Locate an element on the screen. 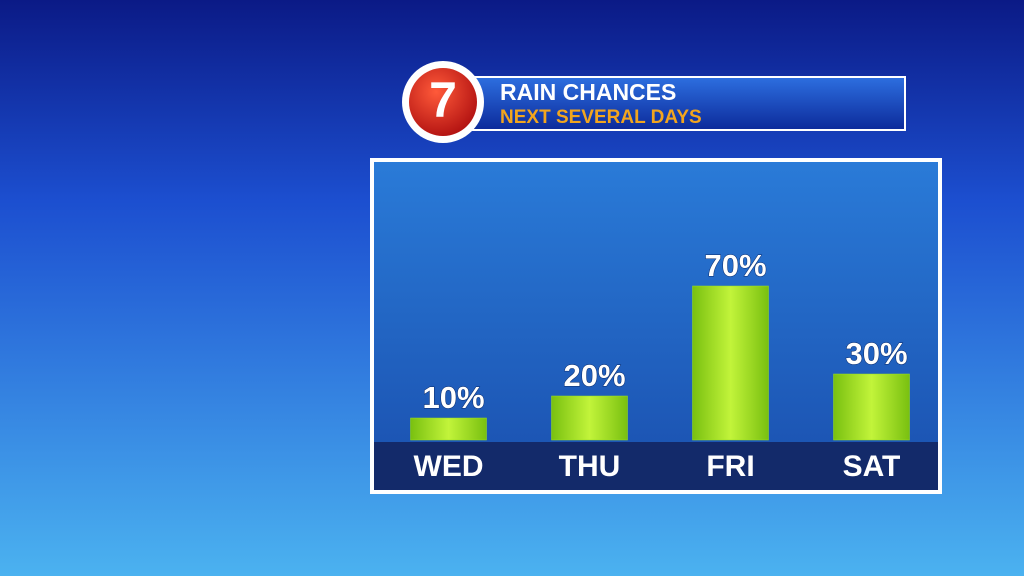 This screenshot has height=576, width=1024. x-tick-label: WED is located at coordinates (449, 466).